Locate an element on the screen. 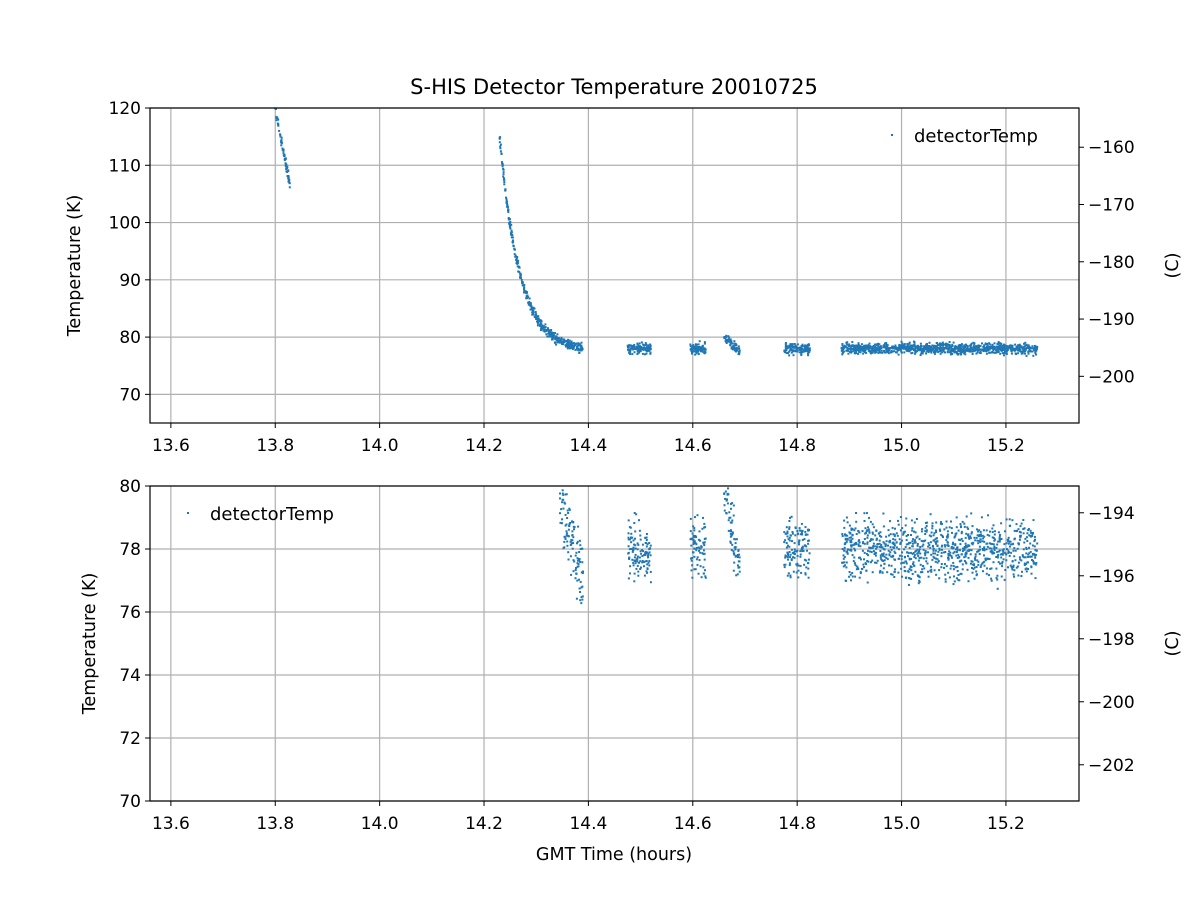  x-tick-label: 14.2 is located at coordinates (484, 446).